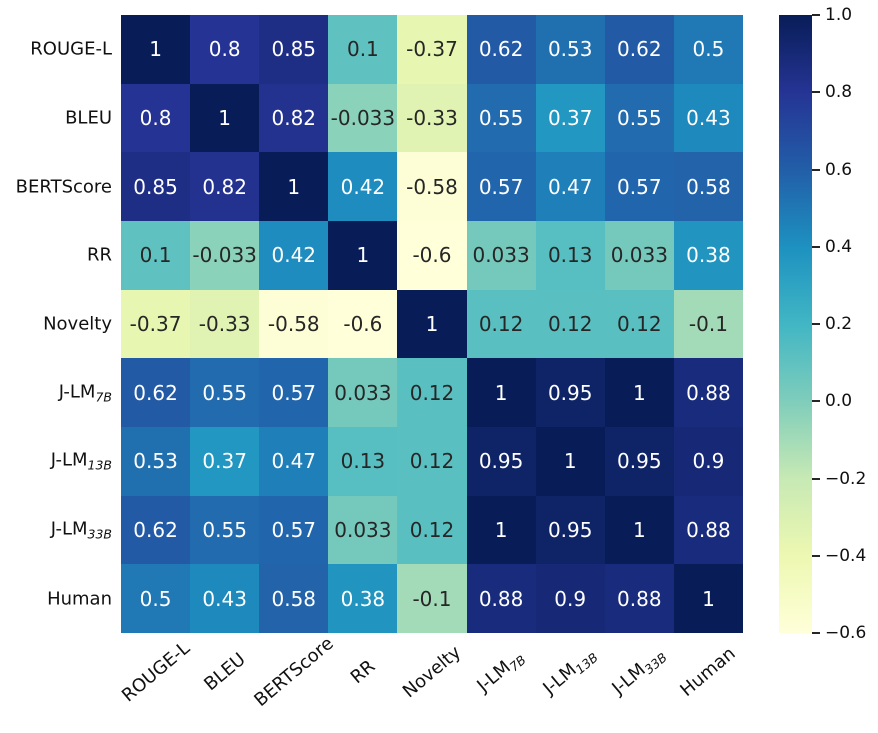 The height and width of the screenshot is (733, 878). Describe the element at coordinates (88, 118) in the screenshot. I see `axis-label-text: BLEU` at that location.